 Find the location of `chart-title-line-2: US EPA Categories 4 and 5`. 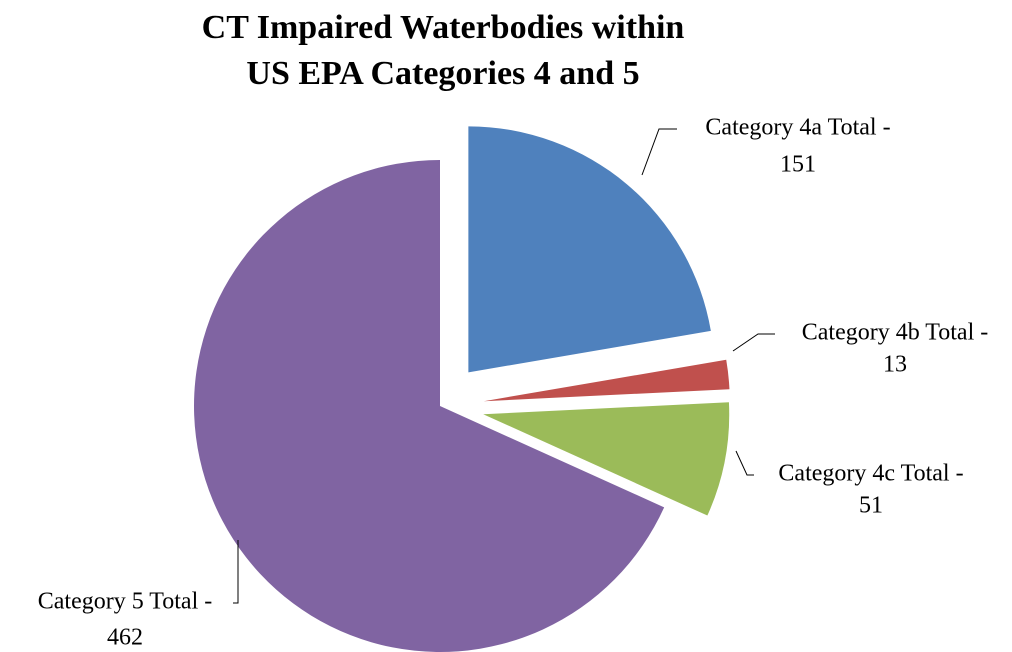

chart-title-line-2: US EPA Categories 4 and 5 is located at coordinates (442, 73).